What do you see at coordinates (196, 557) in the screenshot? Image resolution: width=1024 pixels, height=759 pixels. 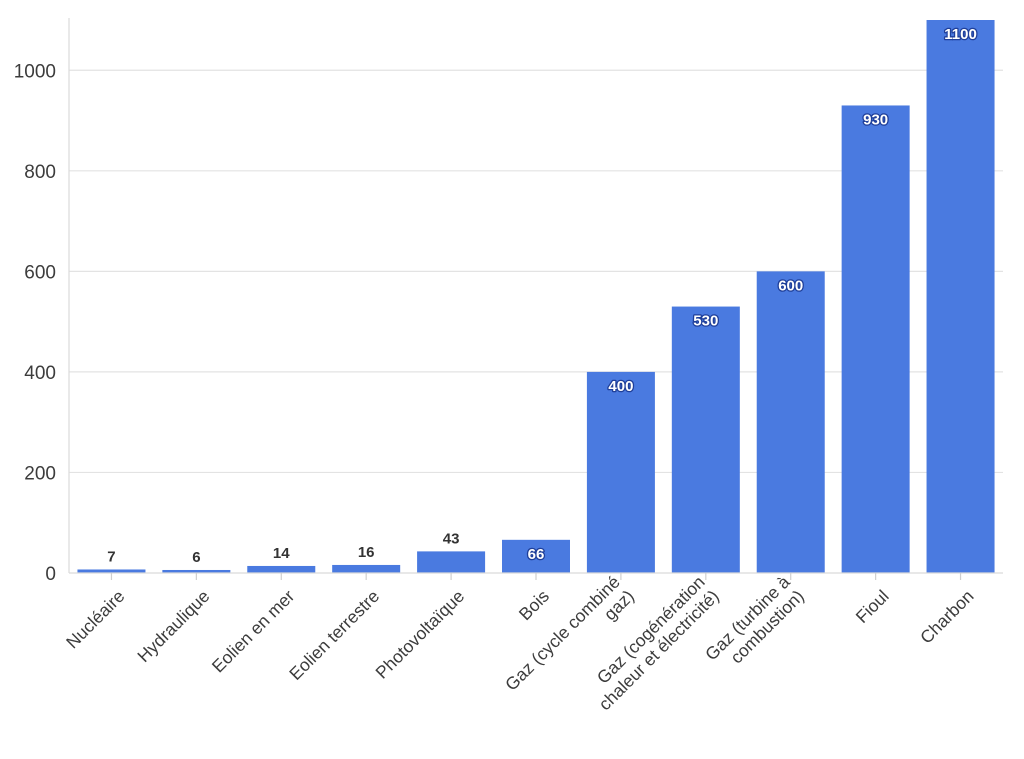 I see `data-label-1: 6` at bounding box center [196, 557].